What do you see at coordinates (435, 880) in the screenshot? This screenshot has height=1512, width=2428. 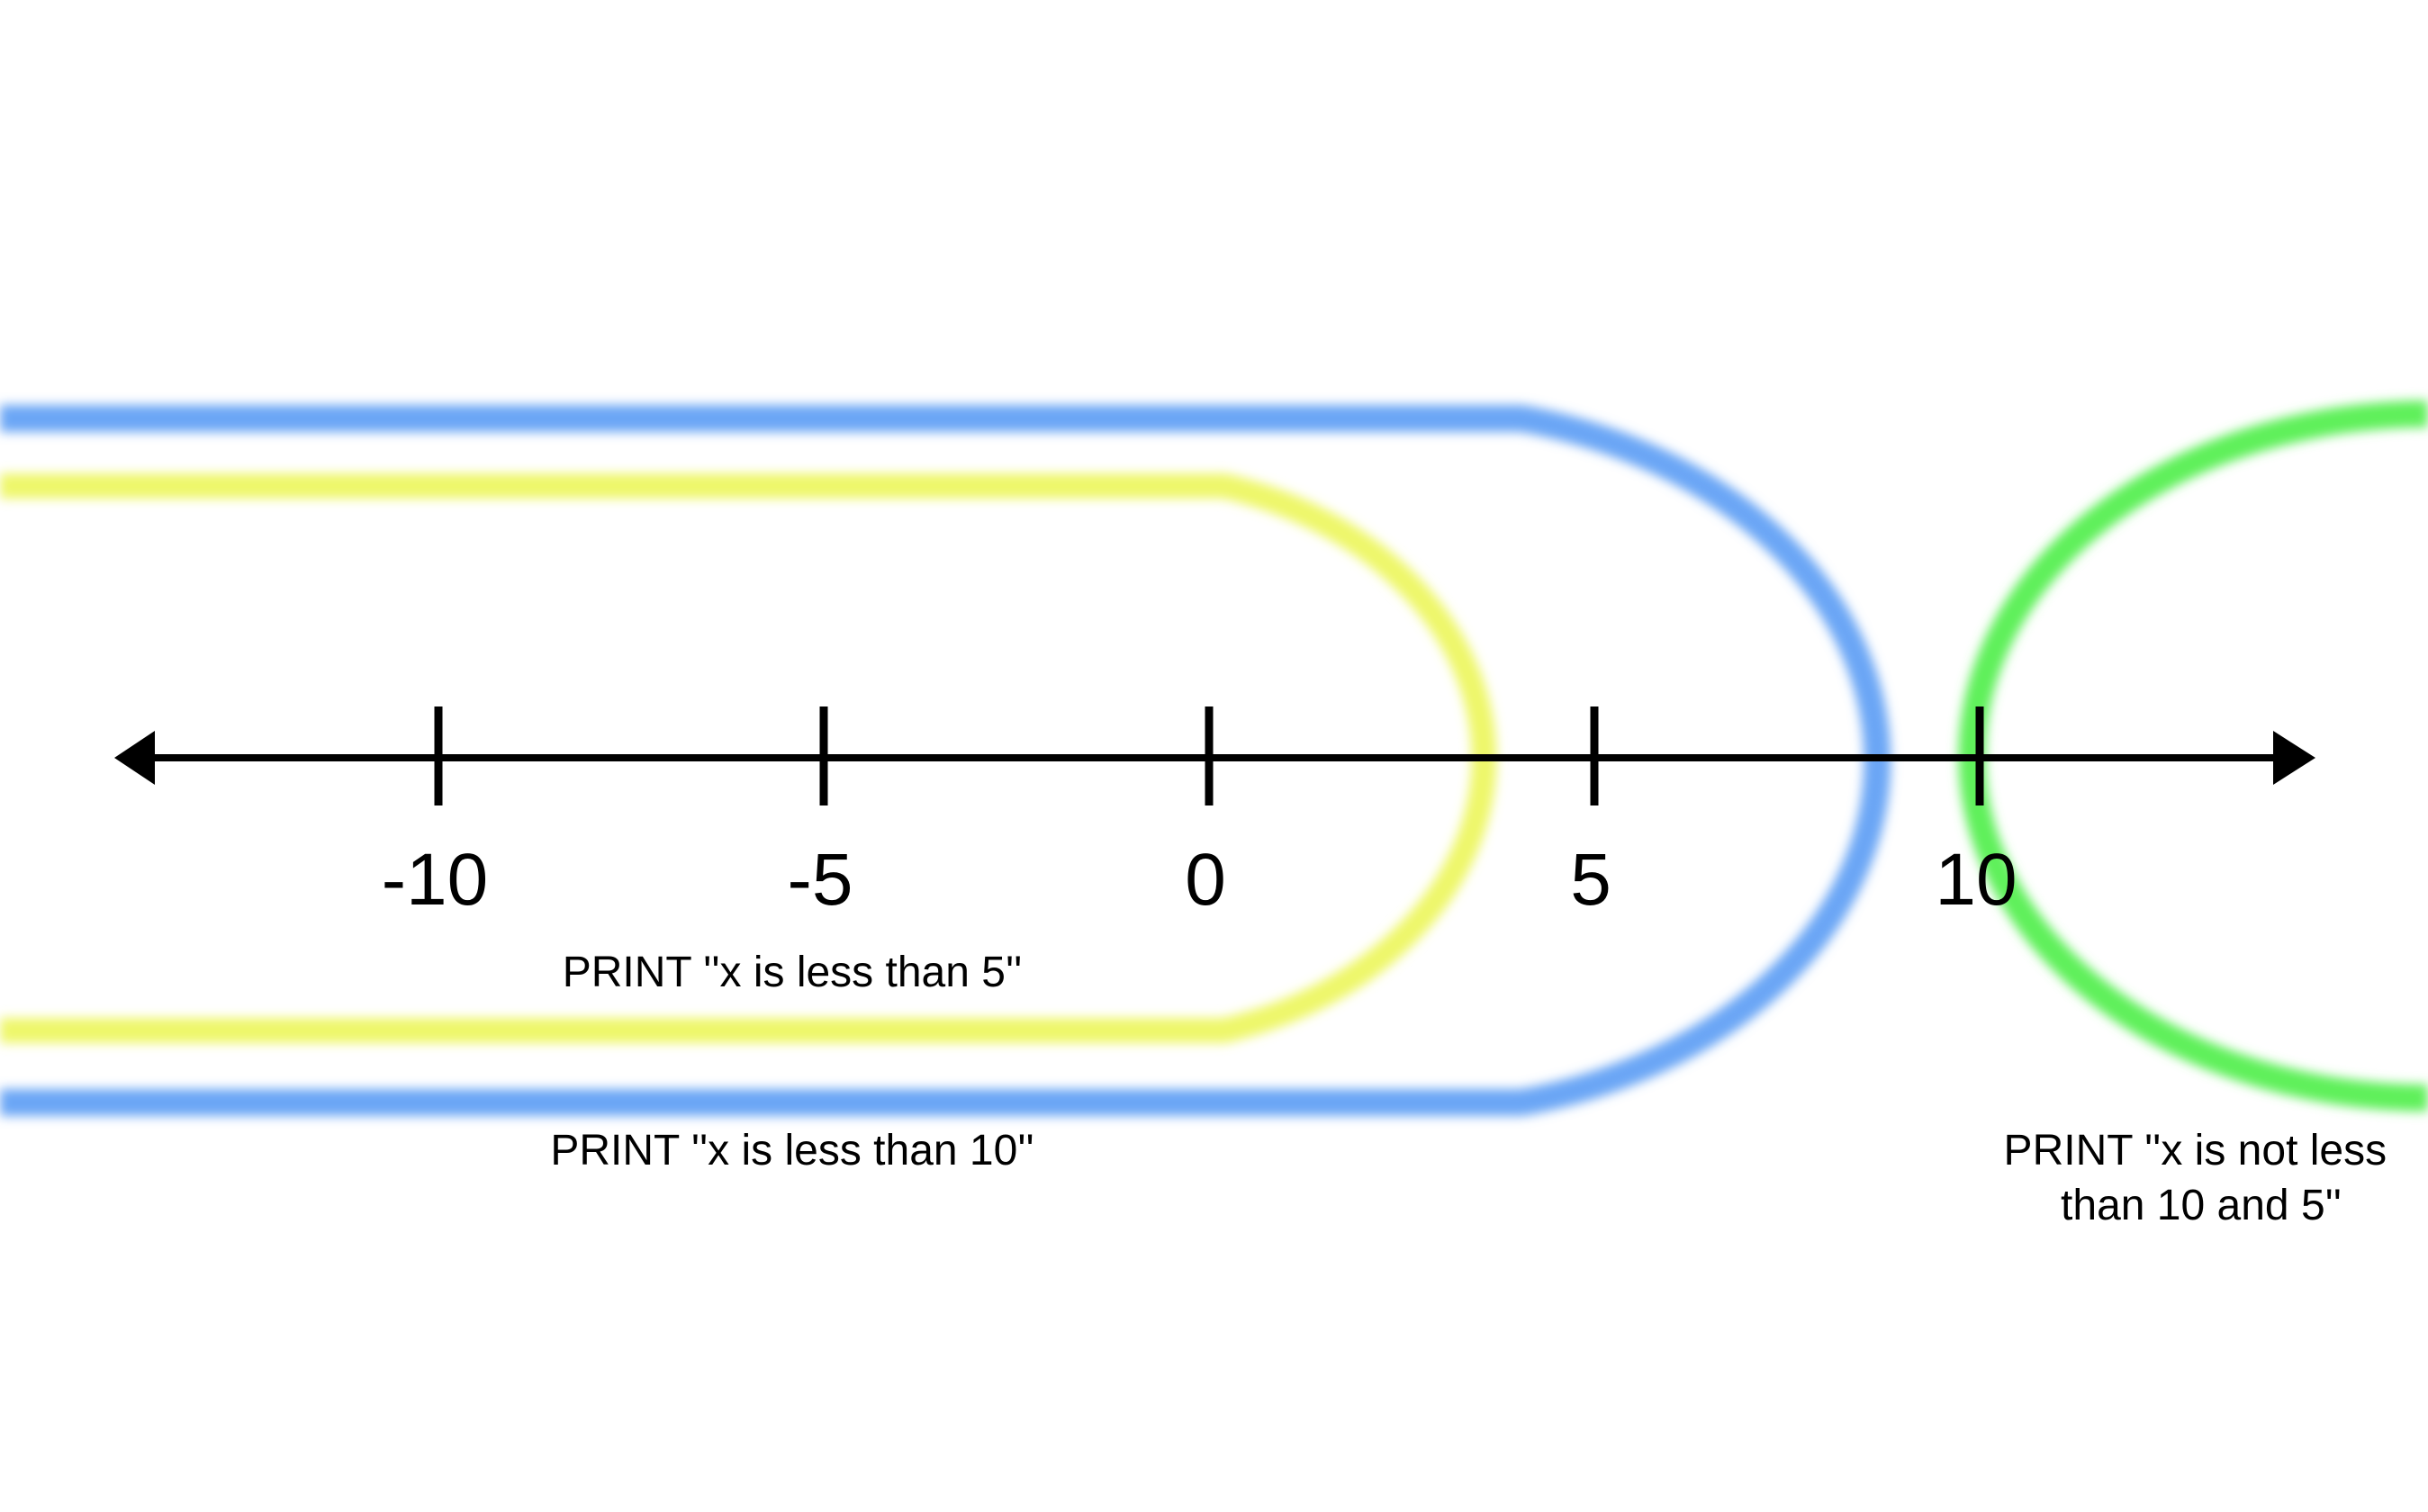 I see `tick-label: -10` at bounding box center [435, 880].